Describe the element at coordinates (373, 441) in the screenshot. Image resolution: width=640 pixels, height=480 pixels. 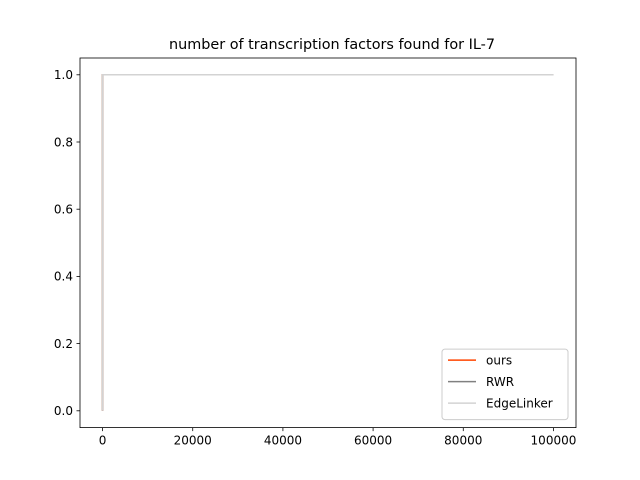
I see `x-tick-label: 60000` at that location.